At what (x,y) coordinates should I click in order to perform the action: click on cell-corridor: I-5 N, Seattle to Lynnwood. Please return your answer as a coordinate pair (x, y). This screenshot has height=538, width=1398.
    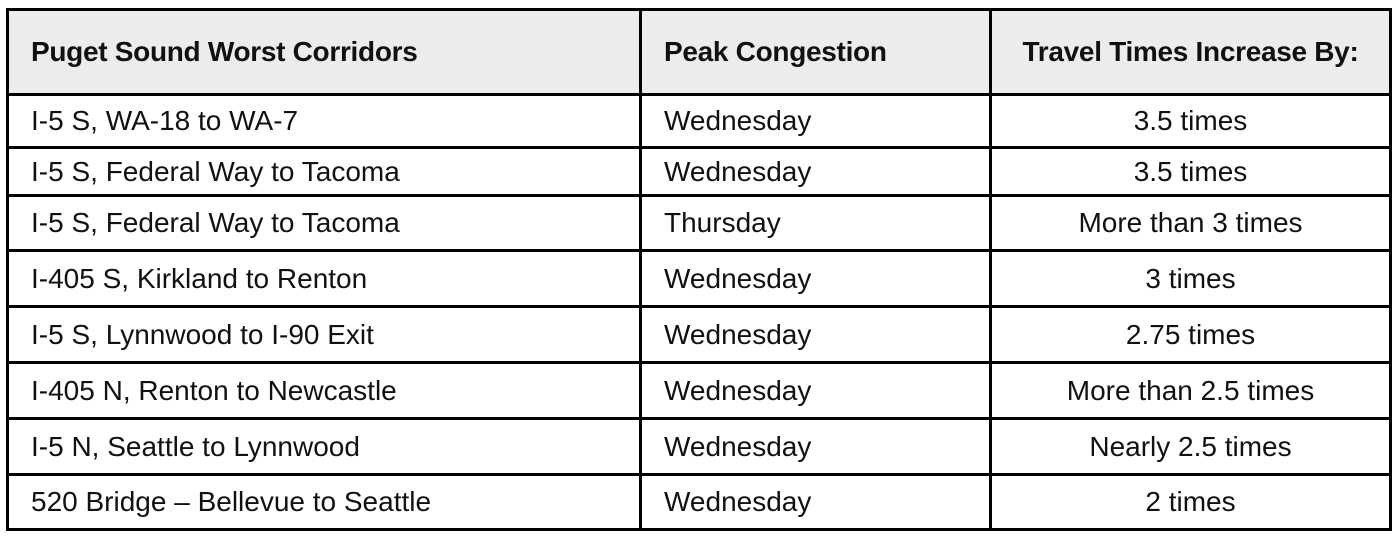
    Looking at the image, I should click on (324, 446).